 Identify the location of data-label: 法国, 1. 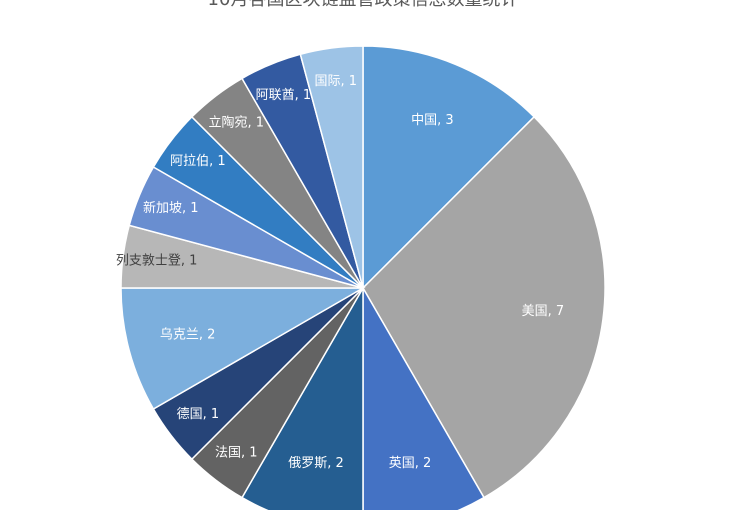
(236, 453).